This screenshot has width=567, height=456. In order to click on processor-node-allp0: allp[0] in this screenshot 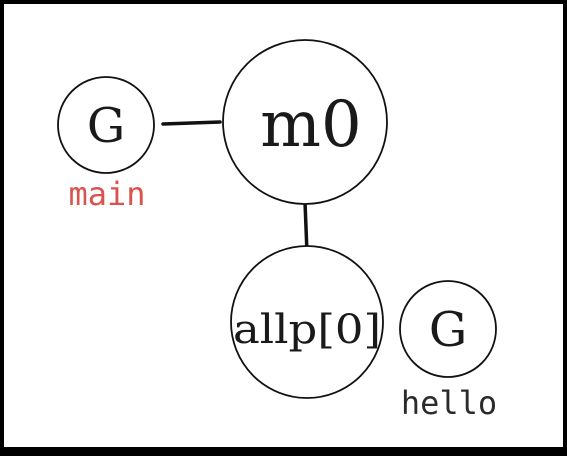, I will do `click(307, 322)`.